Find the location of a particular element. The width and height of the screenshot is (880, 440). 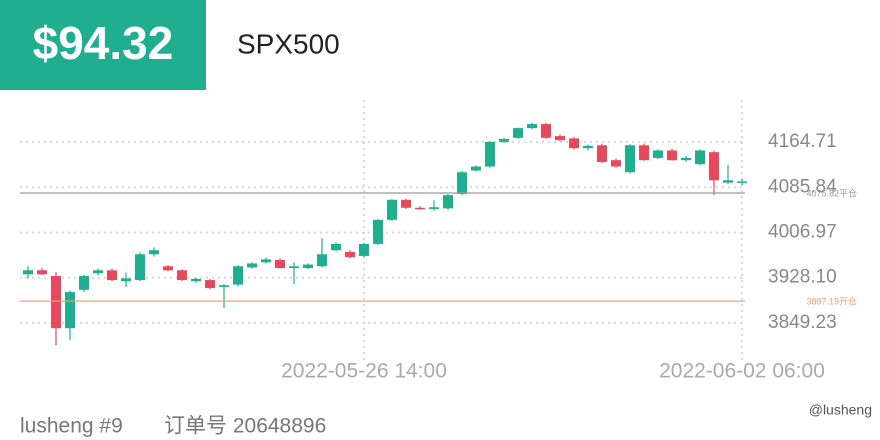

x-tick-label: 2022-05-26 14:00 is located at coordinates (364, 371).